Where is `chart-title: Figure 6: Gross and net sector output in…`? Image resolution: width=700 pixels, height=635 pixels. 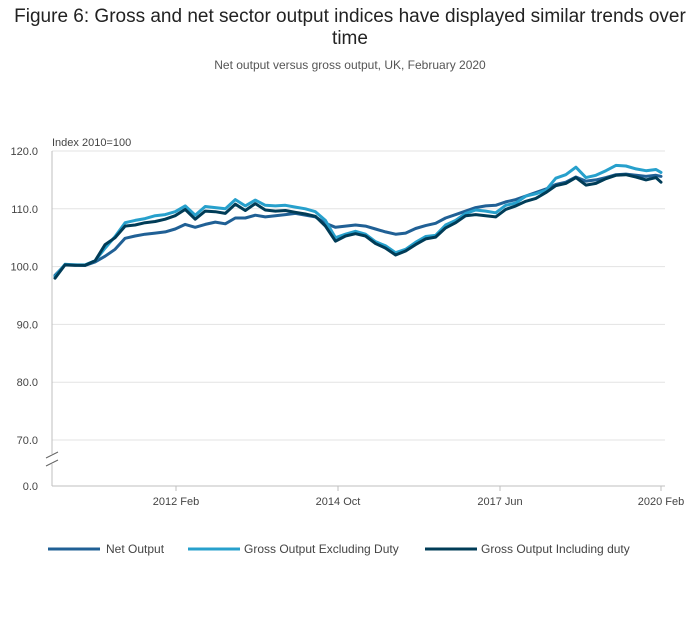
chart-title: Figure 6: Gross and net sector output in… is located at coordinates (350, 27).